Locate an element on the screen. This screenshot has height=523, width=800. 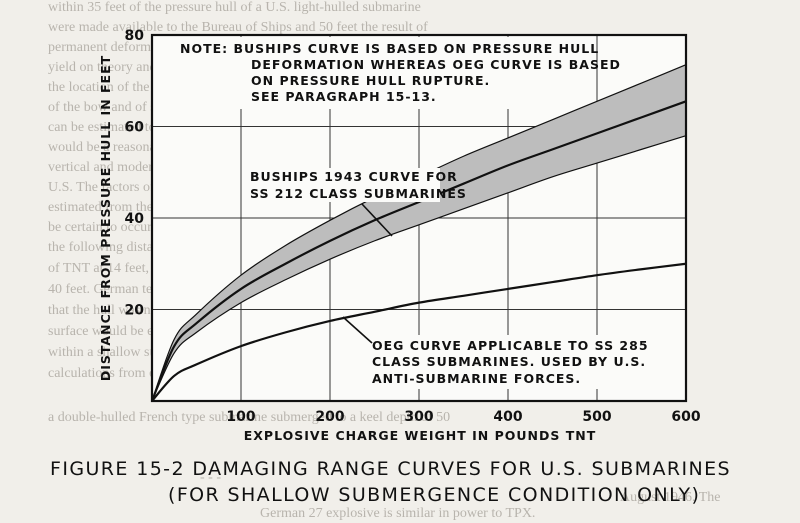
note-line: ON PRESSURE HULL RUPTURE. is located at coordinates (370, 80).